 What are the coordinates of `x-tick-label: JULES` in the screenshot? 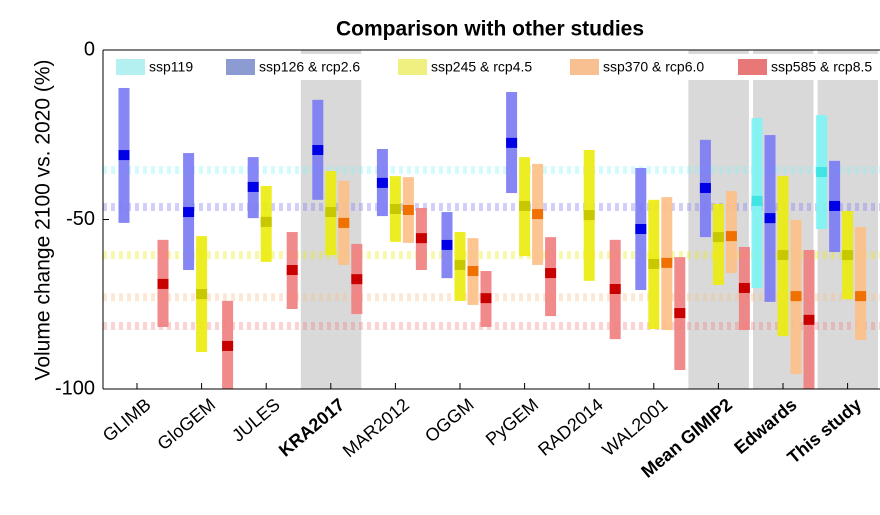 It's located at (256, 419).